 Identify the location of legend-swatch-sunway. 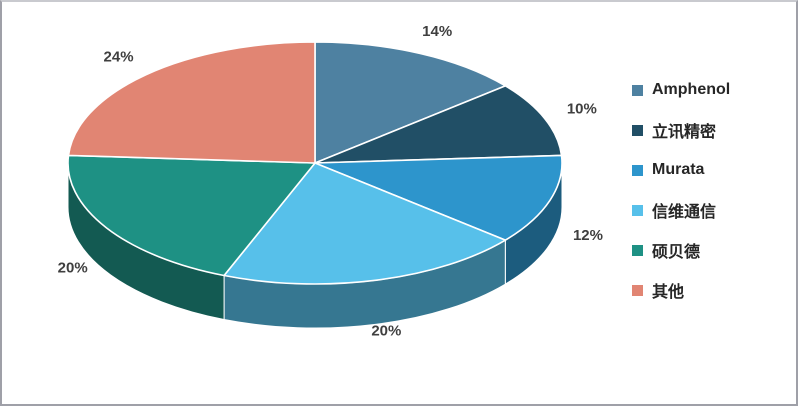
(637, 210).